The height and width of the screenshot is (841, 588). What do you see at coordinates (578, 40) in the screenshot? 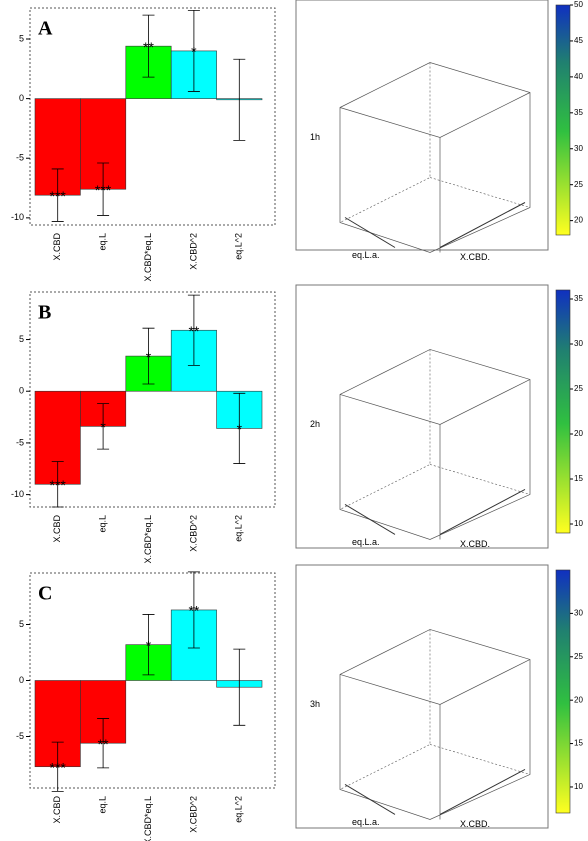
I see `colorbar-tick-label: 45` at bounding box center [578, 40].